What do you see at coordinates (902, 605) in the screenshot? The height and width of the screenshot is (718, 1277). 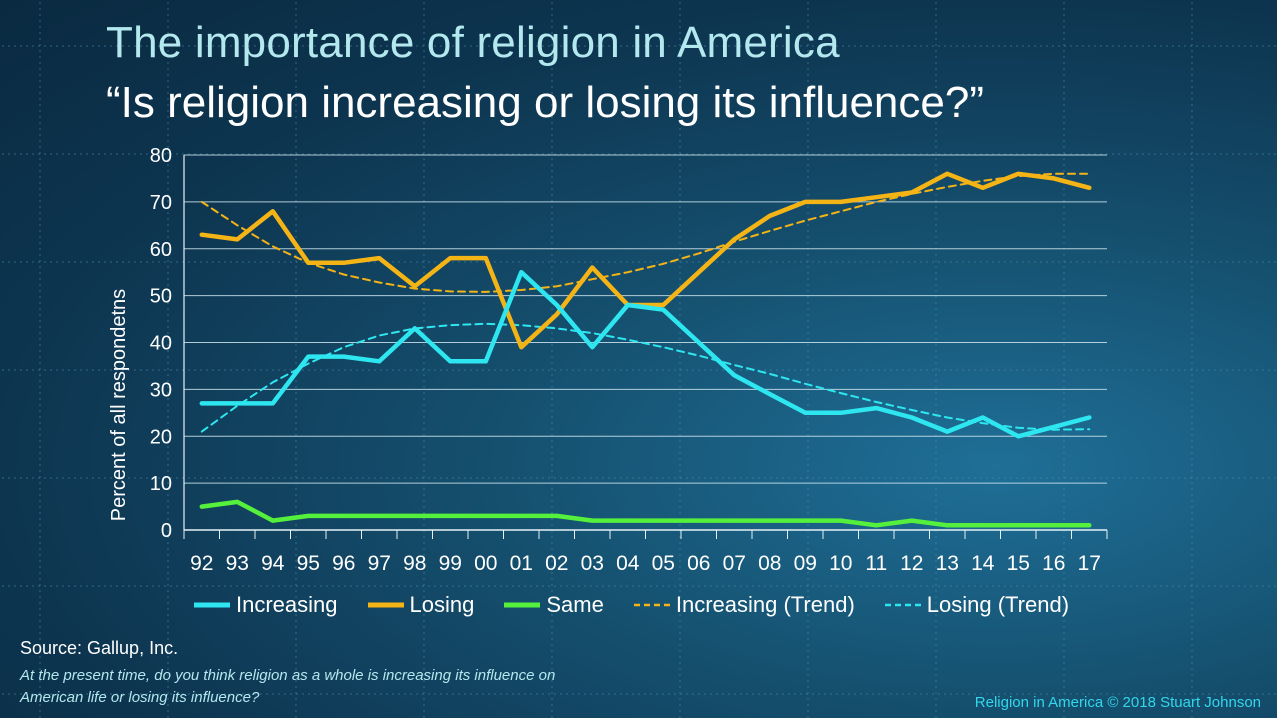 I see `legend-swatch-losing-trend` at bounding box center [902, 605].